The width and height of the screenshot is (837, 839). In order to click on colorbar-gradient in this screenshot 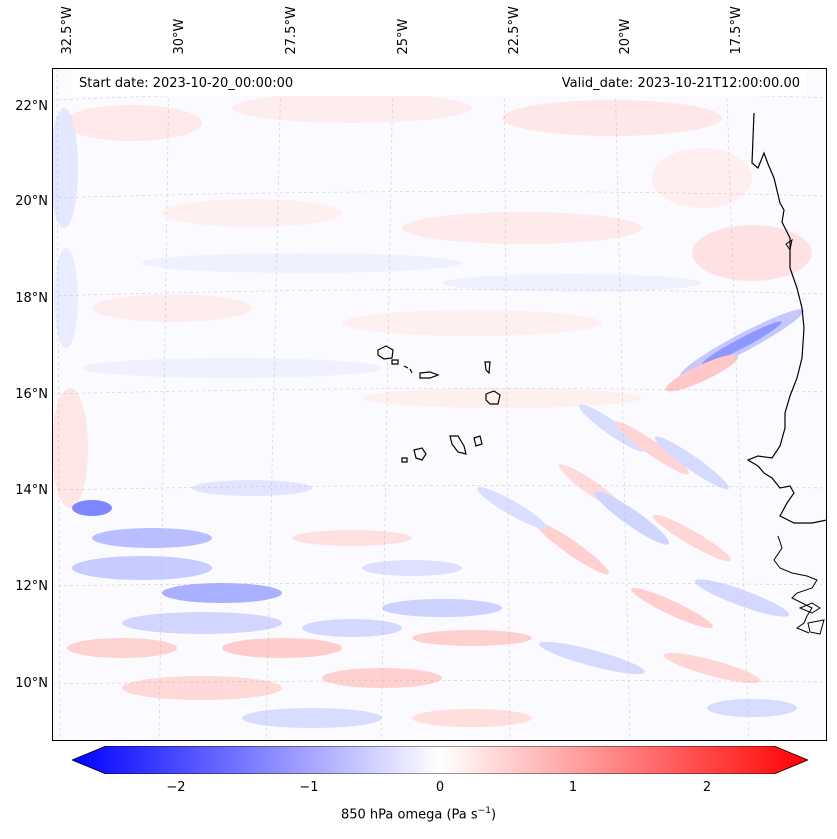, I will do `click(440, 760)`.